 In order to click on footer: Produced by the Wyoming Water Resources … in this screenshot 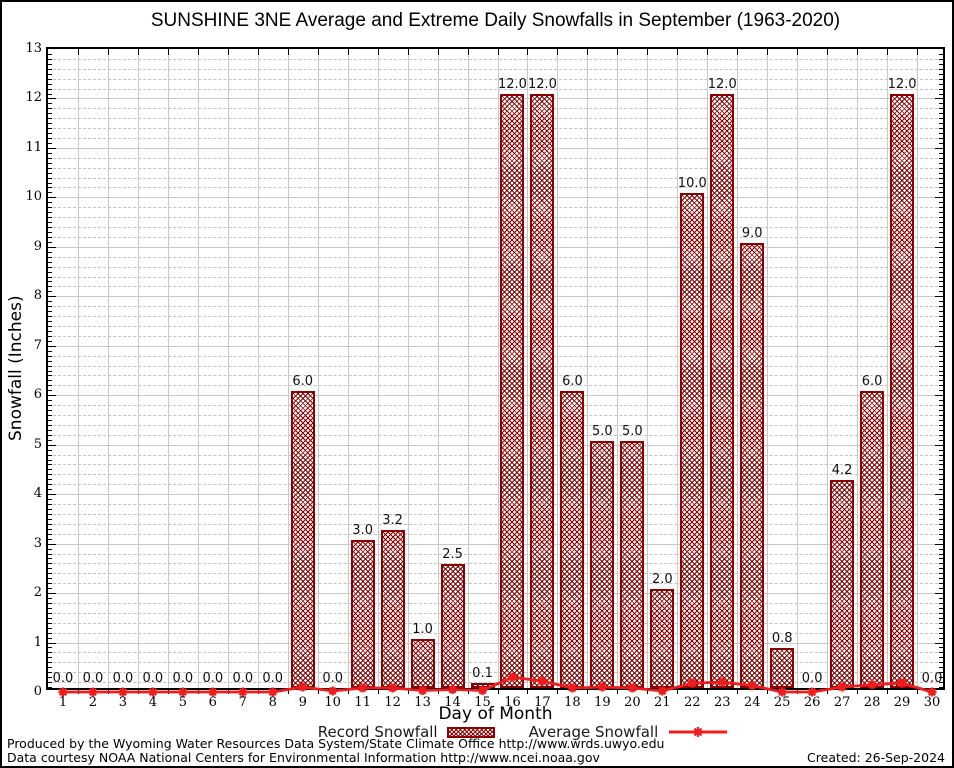, I will do `click(476, 751)`.